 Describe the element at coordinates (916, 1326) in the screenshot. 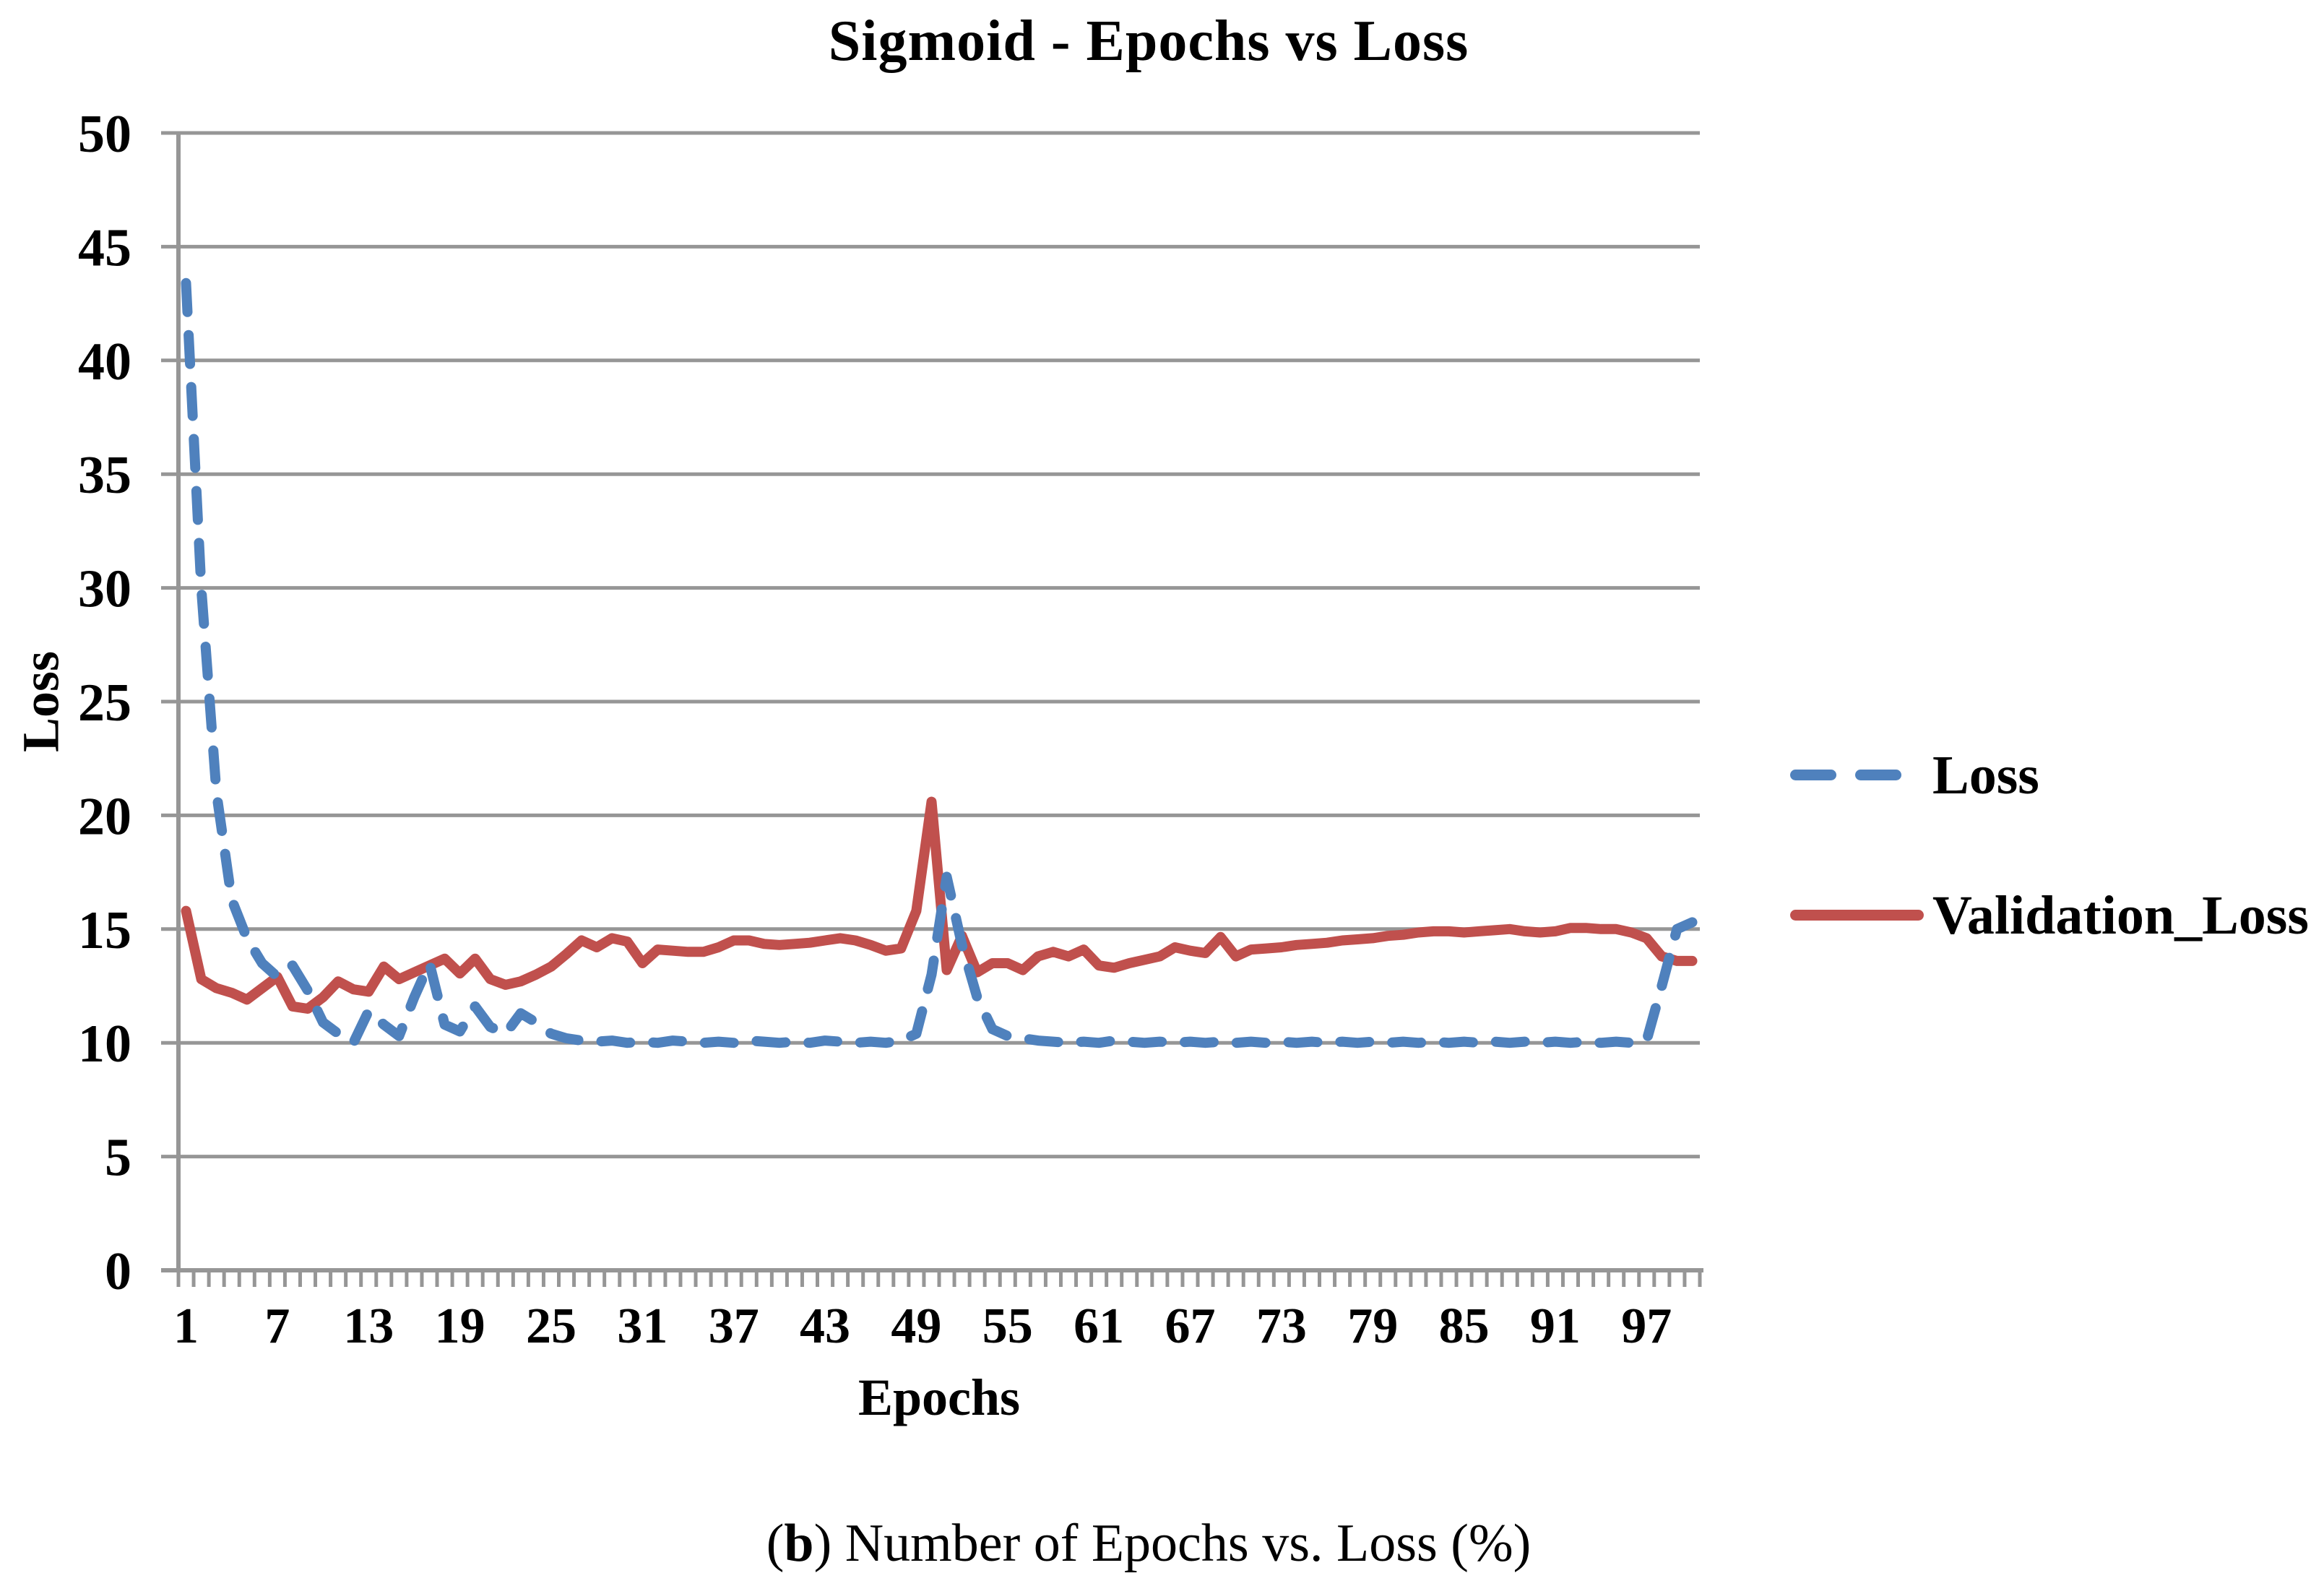

I see `svg-text: 49` at that location.